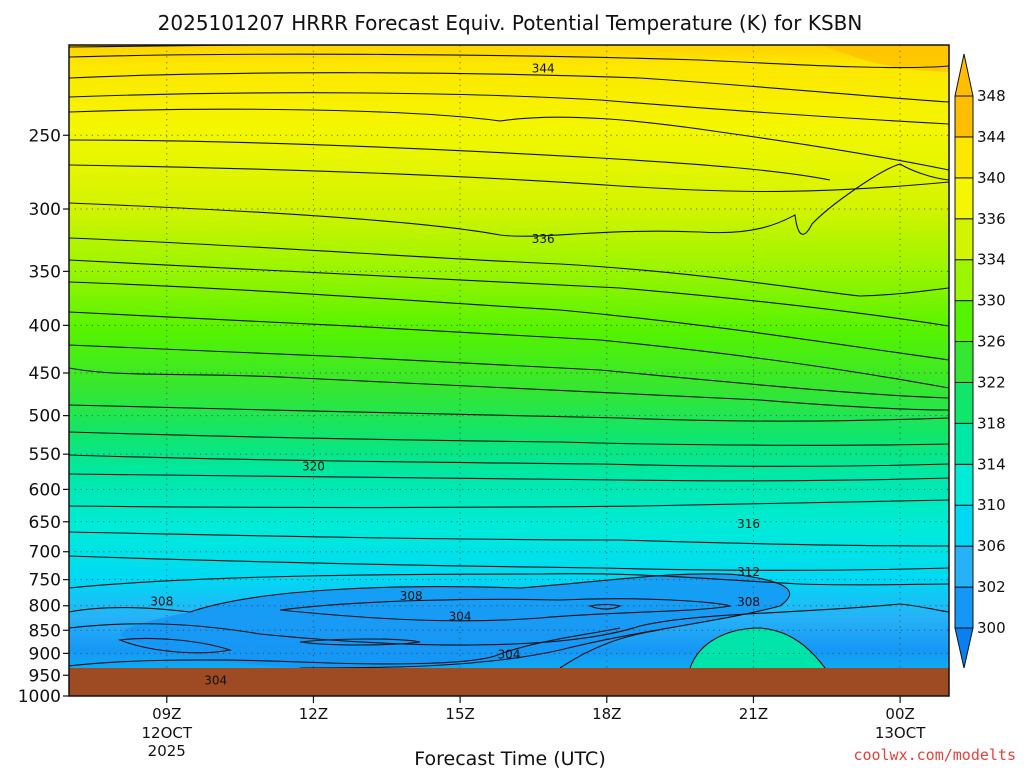 The width and height of the screenshot is (1024, 768). I want to click on y-tick-label: 1000, so click(39, 697).